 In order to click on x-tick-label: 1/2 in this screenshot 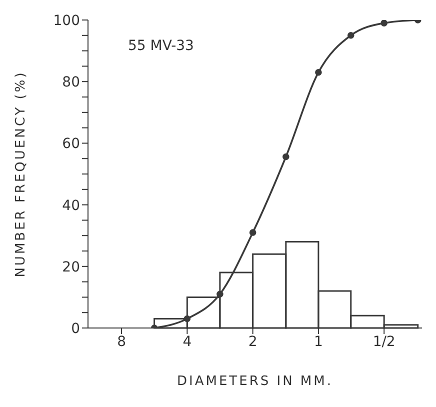, I will do `click(384, 342)`.